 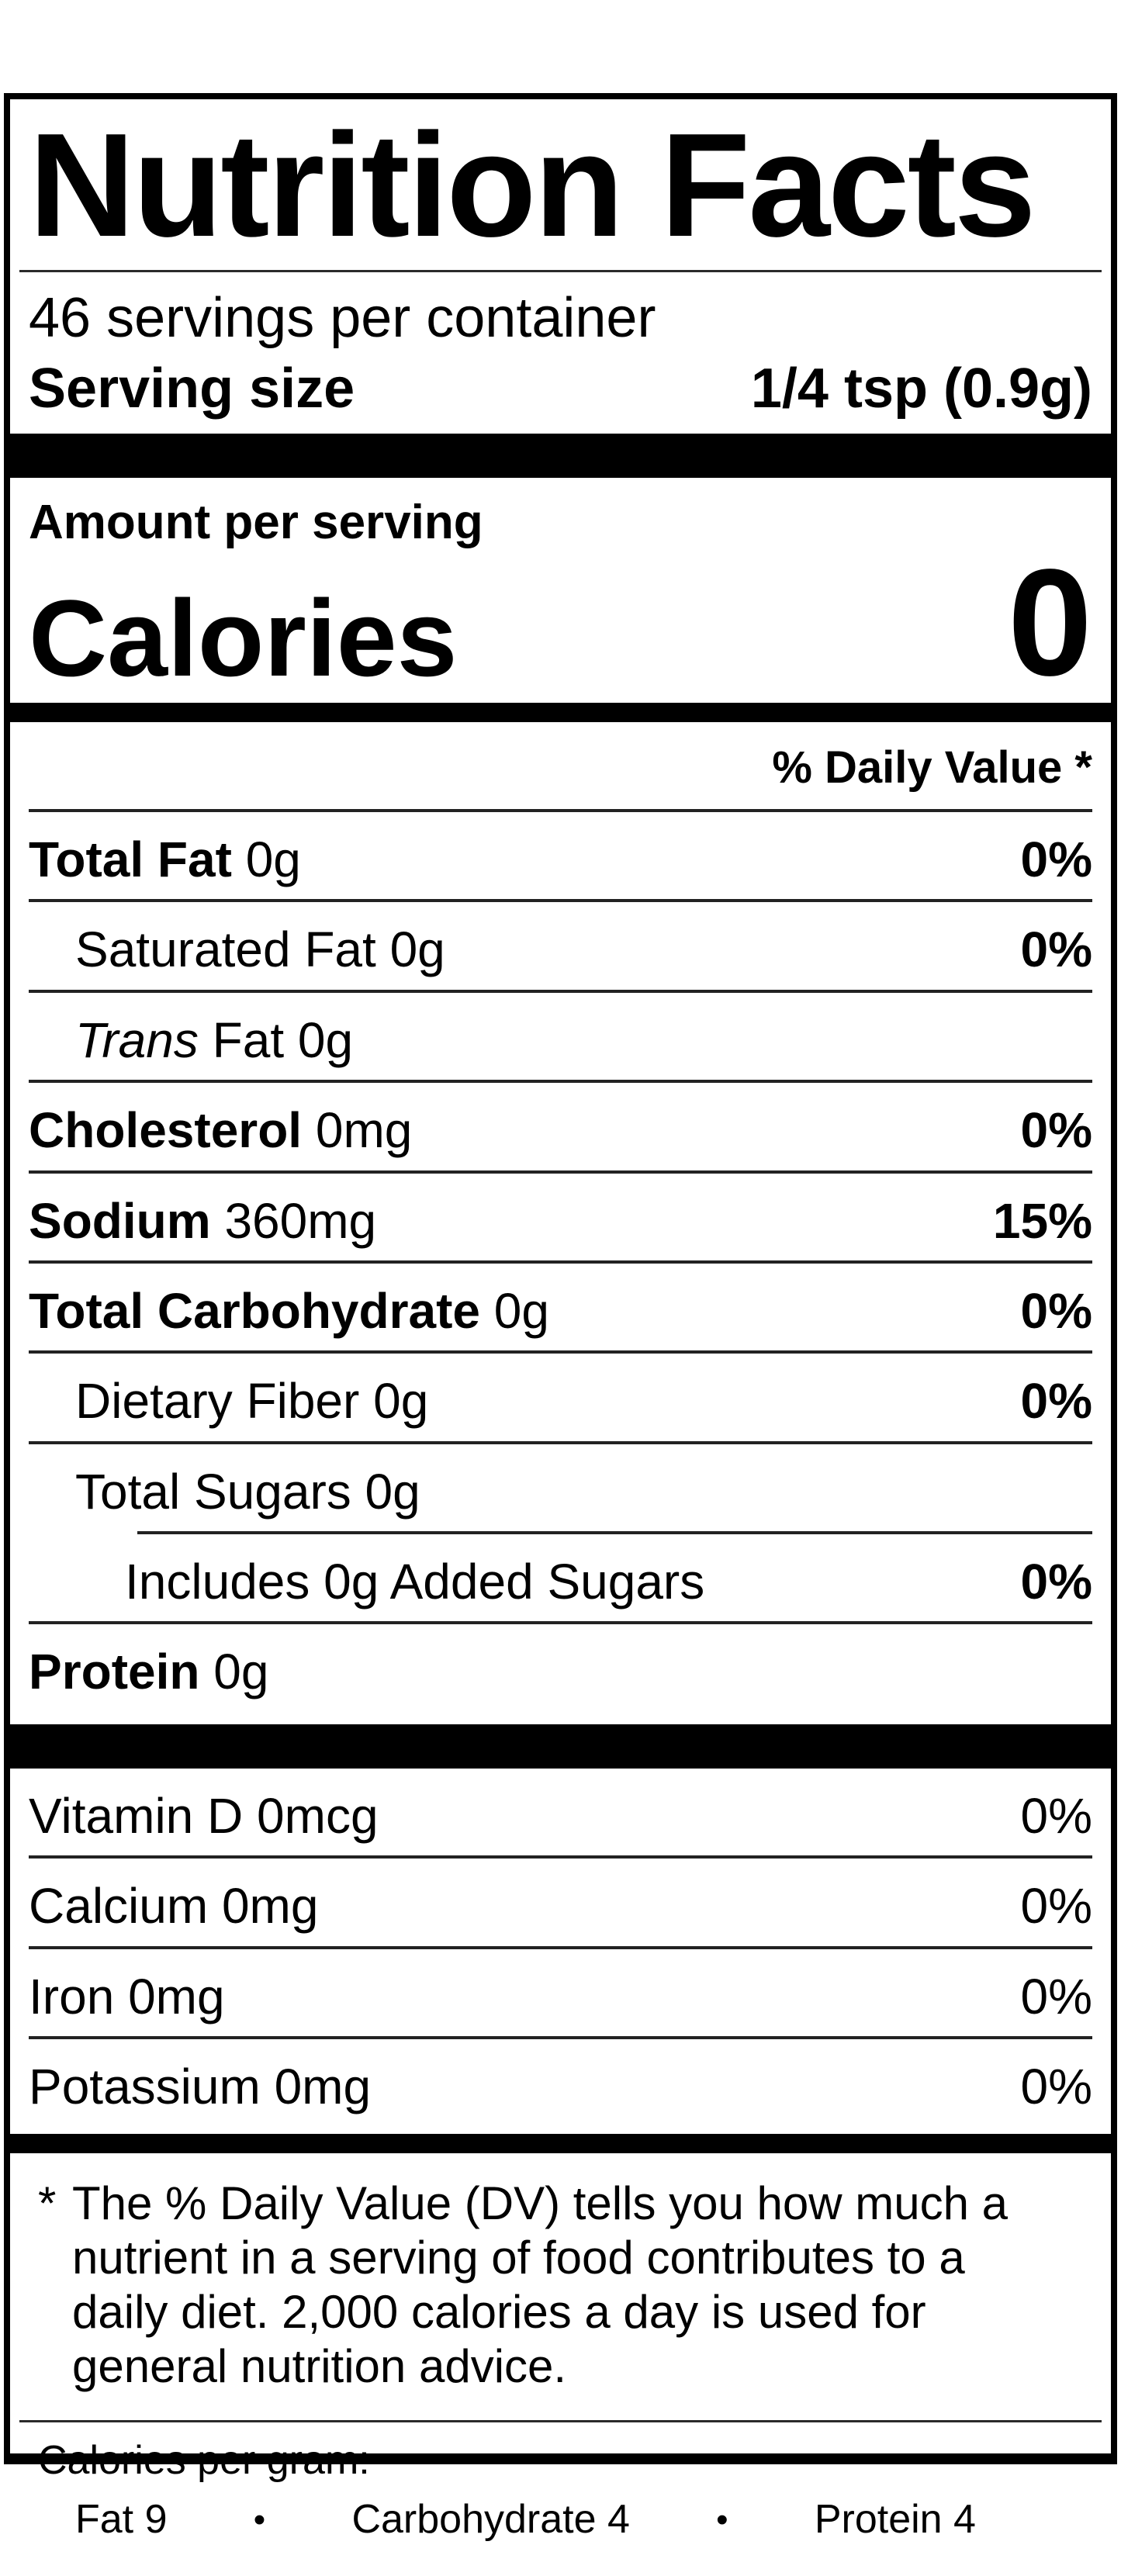 What do you see at coordinates (560, 1900) in the screenshot?
I see `vitamin-row-calcium: Calcium 0mg 0%` at bounding box center [560, 1900].